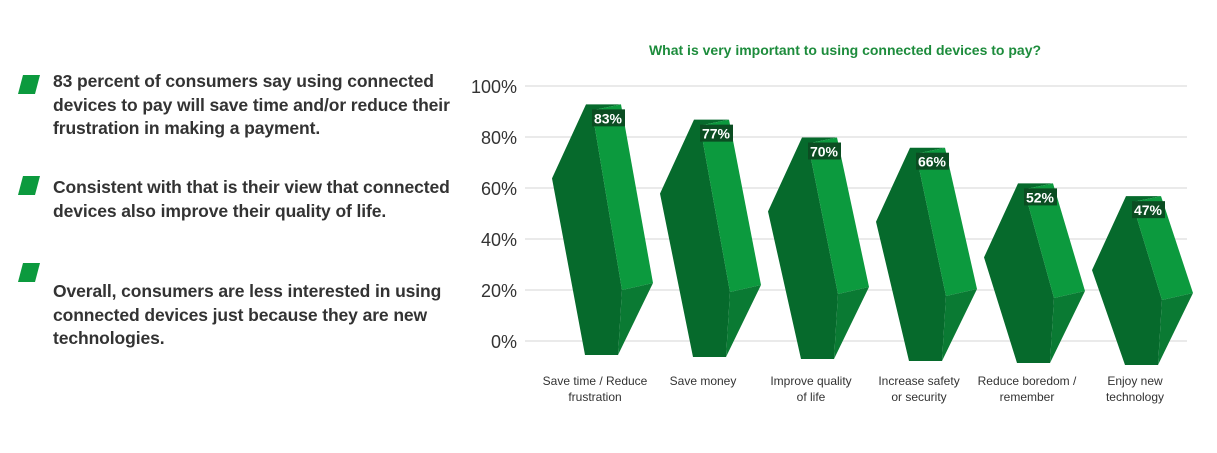 Image resolution: width=1217 pixels, height=453 pixels. I want to click on x-tick-label: of life, so click(811, 397).